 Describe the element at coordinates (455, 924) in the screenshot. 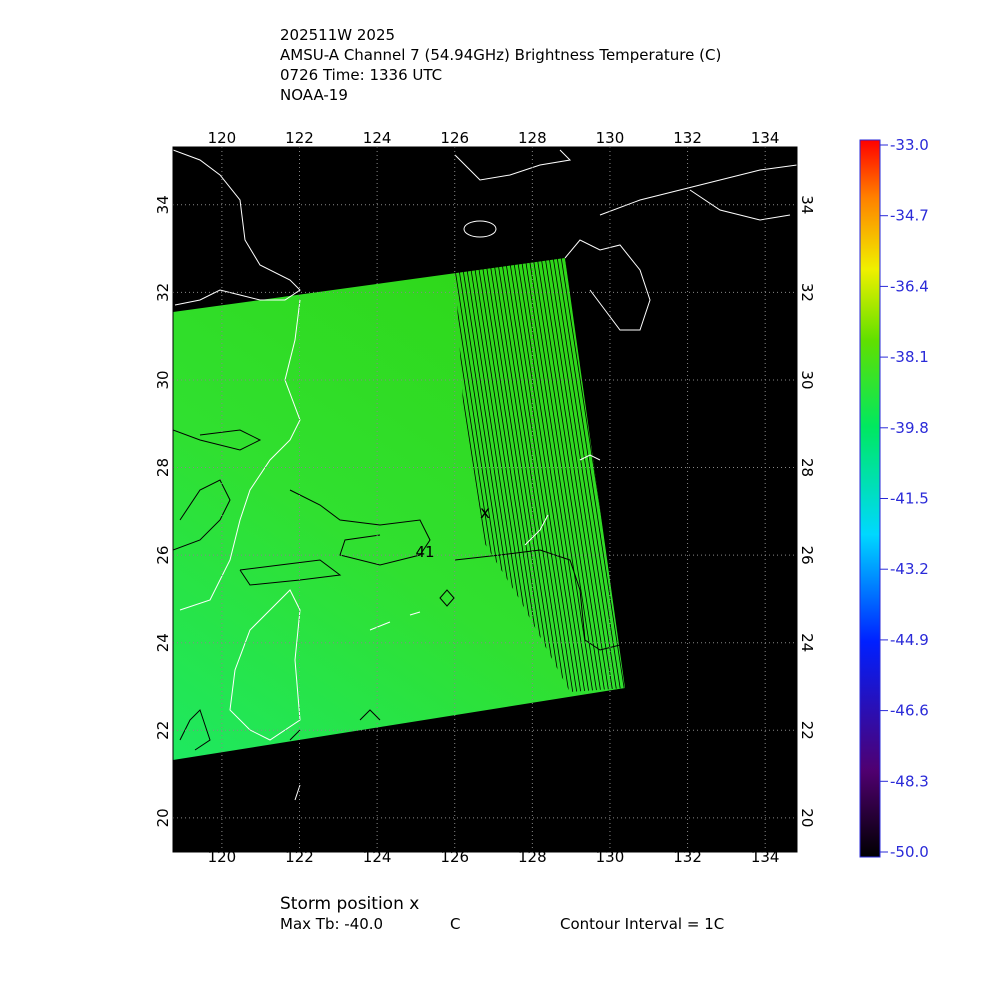

I see `max-tb-unit: C` at that location.